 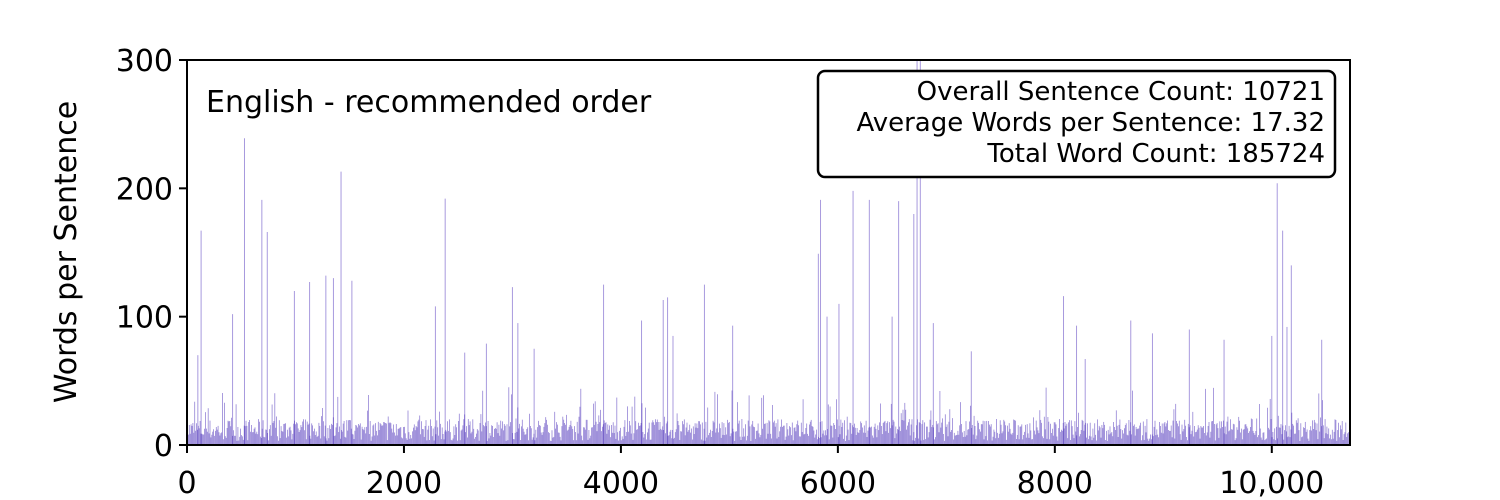 What do you see at coordinates (163, 446) in the screenshot?
I see `y-tick-label: 0` at bounding box center [163, 446].